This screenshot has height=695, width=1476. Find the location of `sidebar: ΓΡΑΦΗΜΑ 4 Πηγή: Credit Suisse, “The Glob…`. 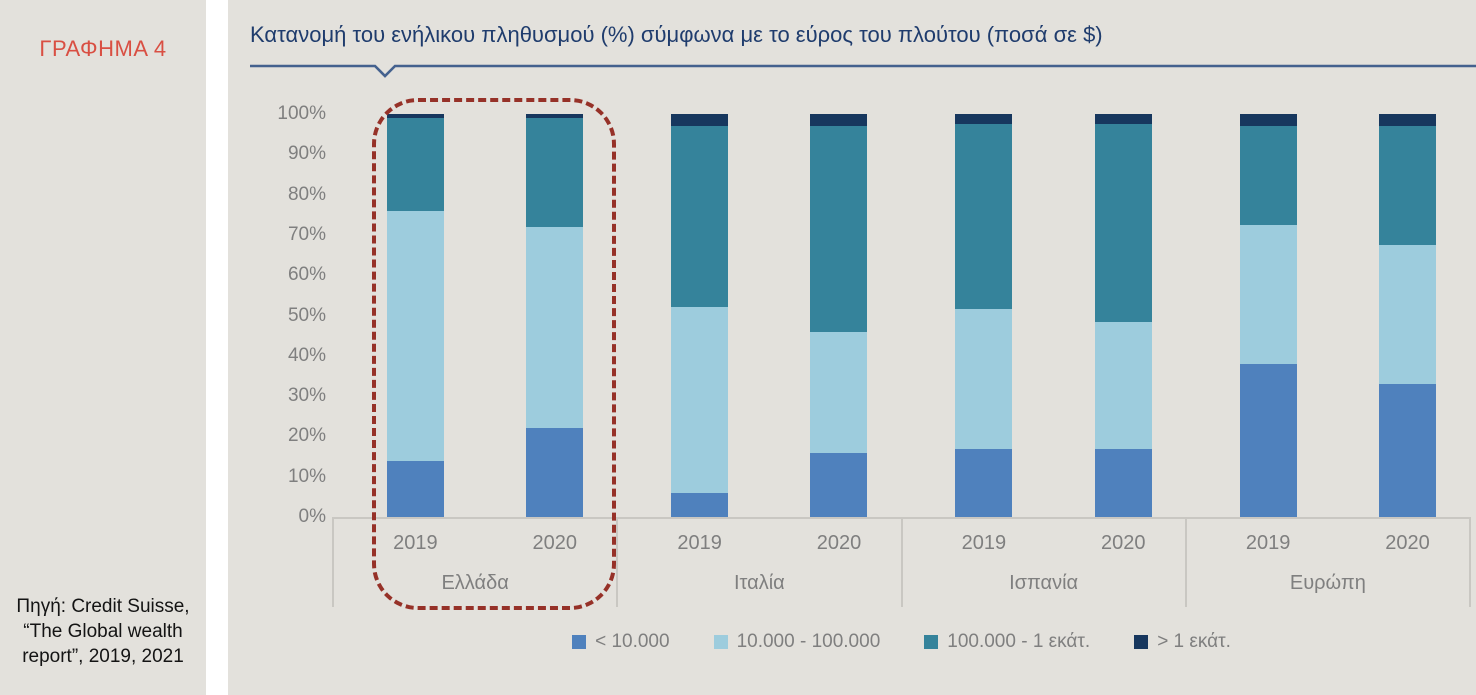

sidebar: ΓΡΑΦΗΜΑ 4 Πηγή: Credit Suisse, “The Glob… is located at coordinates (103, 347).